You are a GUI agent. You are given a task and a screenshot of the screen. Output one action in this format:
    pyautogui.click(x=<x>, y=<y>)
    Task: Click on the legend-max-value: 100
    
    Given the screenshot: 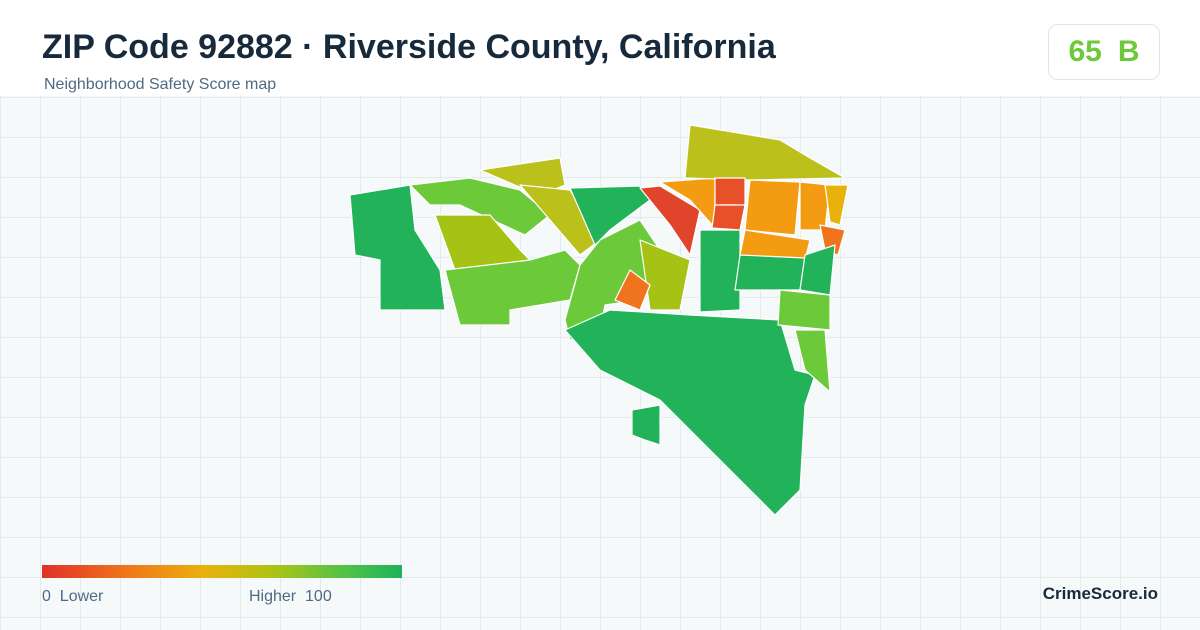 What is the action you would take?
    pyautogui.click(x=318, y=596)
    